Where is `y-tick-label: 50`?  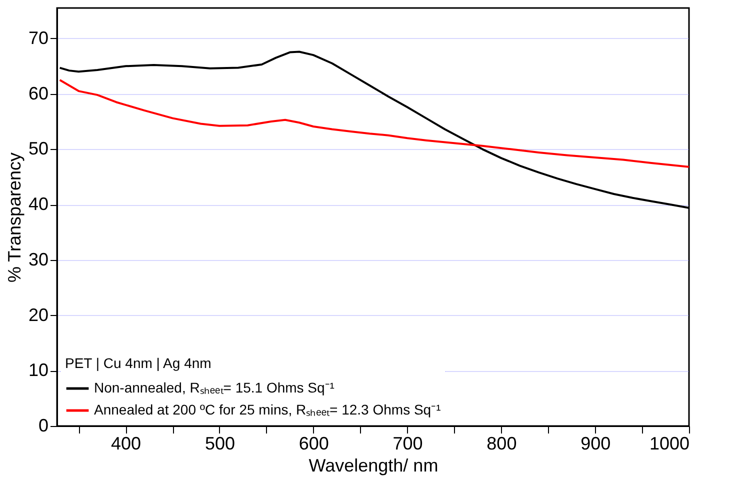 y-tick-label: 50 is located at coordinates (38, 148).